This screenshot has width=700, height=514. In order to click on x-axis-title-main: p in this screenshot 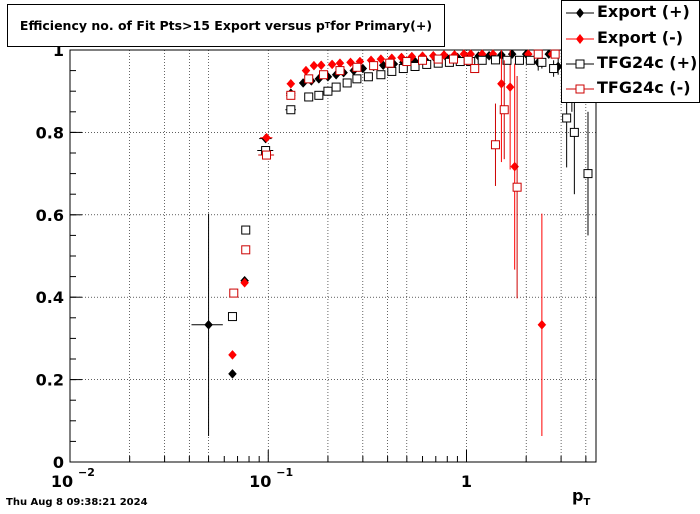, I will do `click(578, 495)`.